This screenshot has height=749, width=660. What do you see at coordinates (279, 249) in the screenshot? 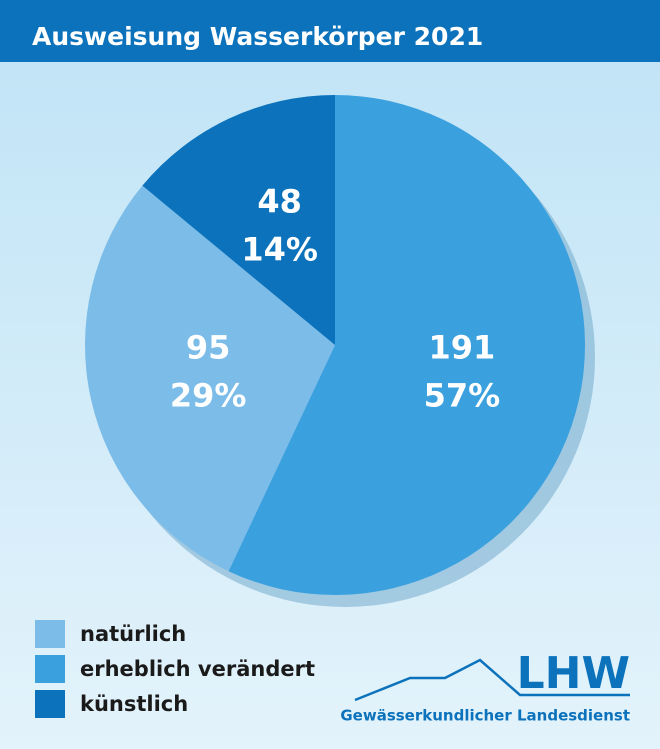
I see `slice-percent: 14%` at bounding box center [279, 249].